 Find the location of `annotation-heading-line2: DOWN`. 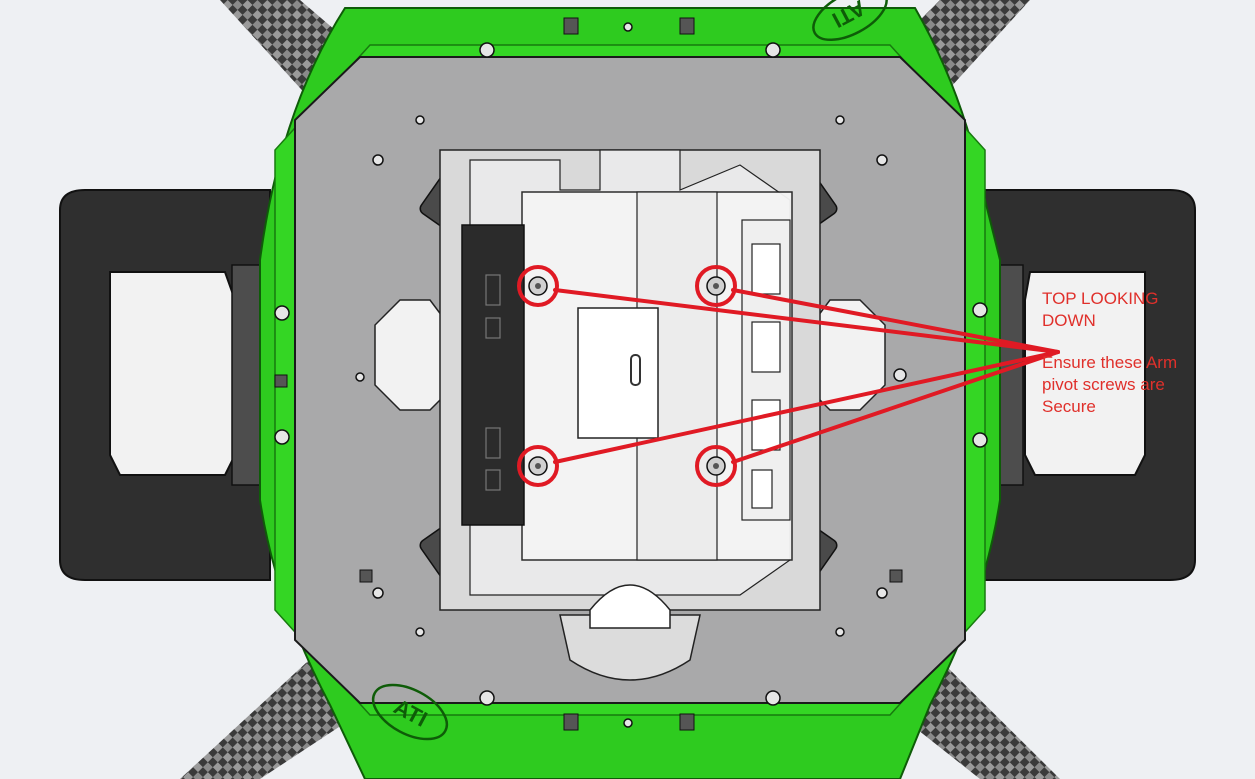

annotation-heading-line2: DOWN is located at coordinates (1069, 320).